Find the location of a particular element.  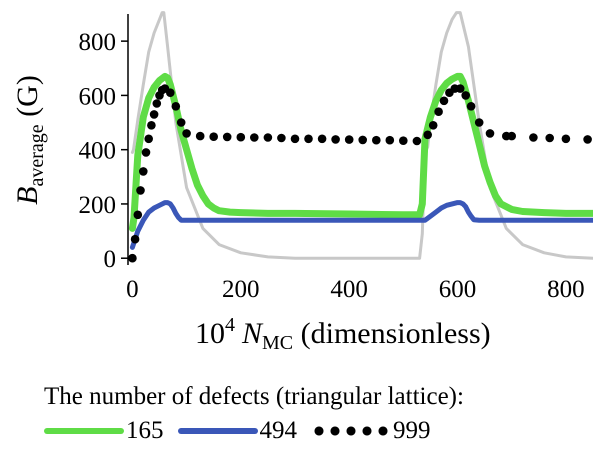

x-axis-label: 104 NMC (dimensionless) is located at coordinates (343, 334).